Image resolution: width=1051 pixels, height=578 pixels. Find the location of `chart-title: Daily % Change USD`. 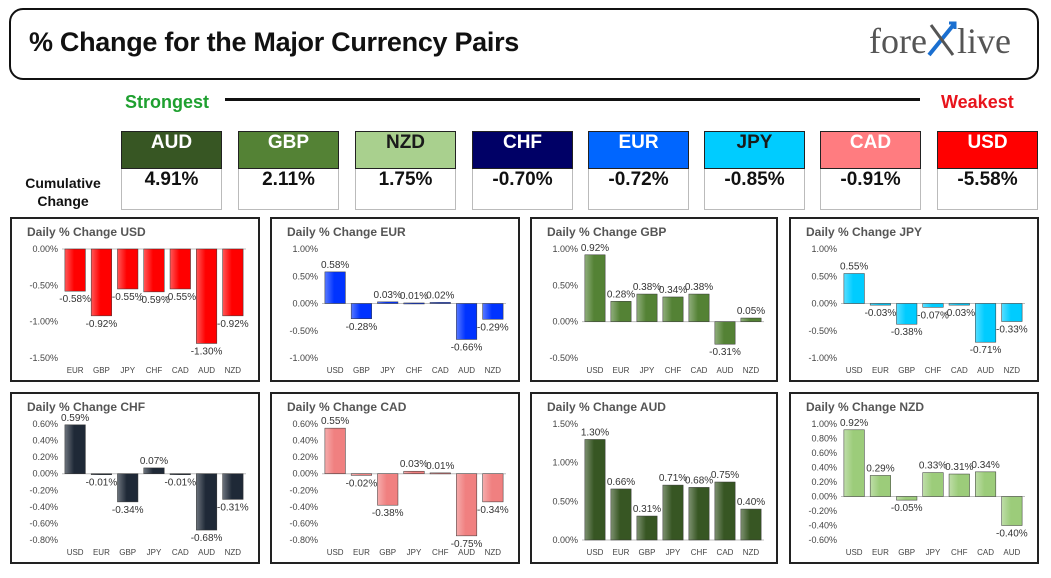

chart-title: Daily % Change USD is located at coordinates (86, 232).